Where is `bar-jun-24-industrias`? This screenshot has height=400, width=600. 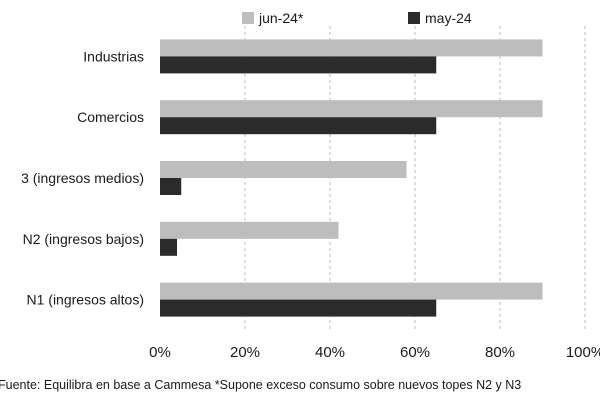
bar-jun-24-industrias is located at coordinates (351, 48).